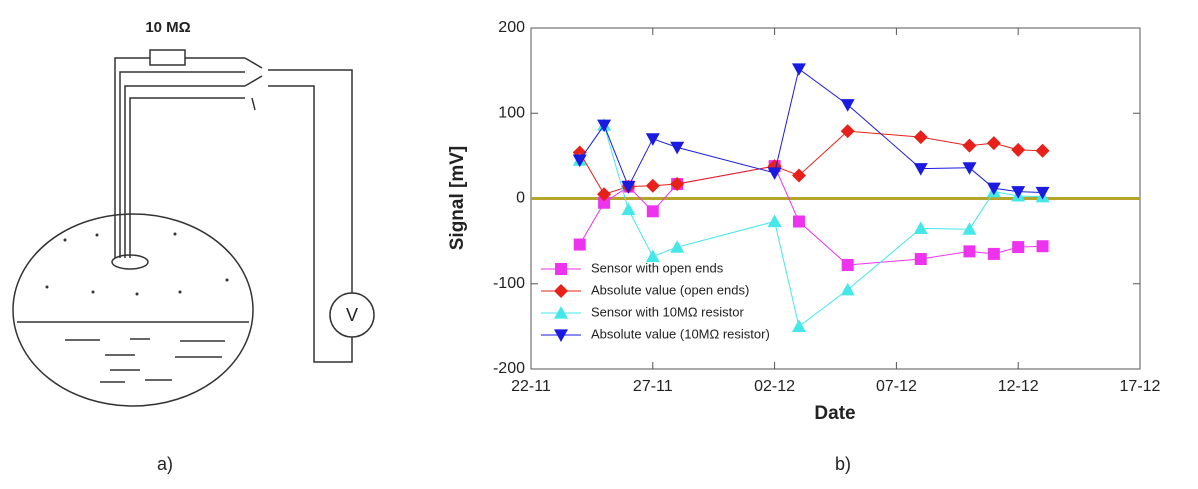  Describe the element at coordinates (834, 413) in the screenshot. I see `x-axis-label: Date` at that location.